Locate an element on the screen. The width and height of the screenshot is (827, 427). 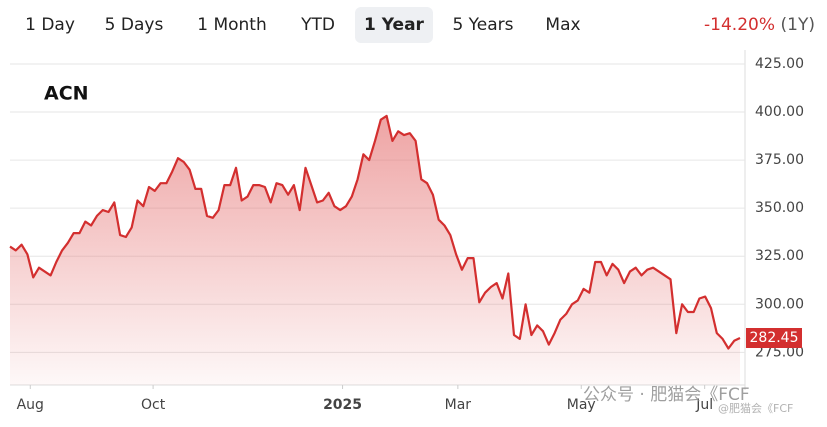
tab: Max is located at coordinates (562, 25).